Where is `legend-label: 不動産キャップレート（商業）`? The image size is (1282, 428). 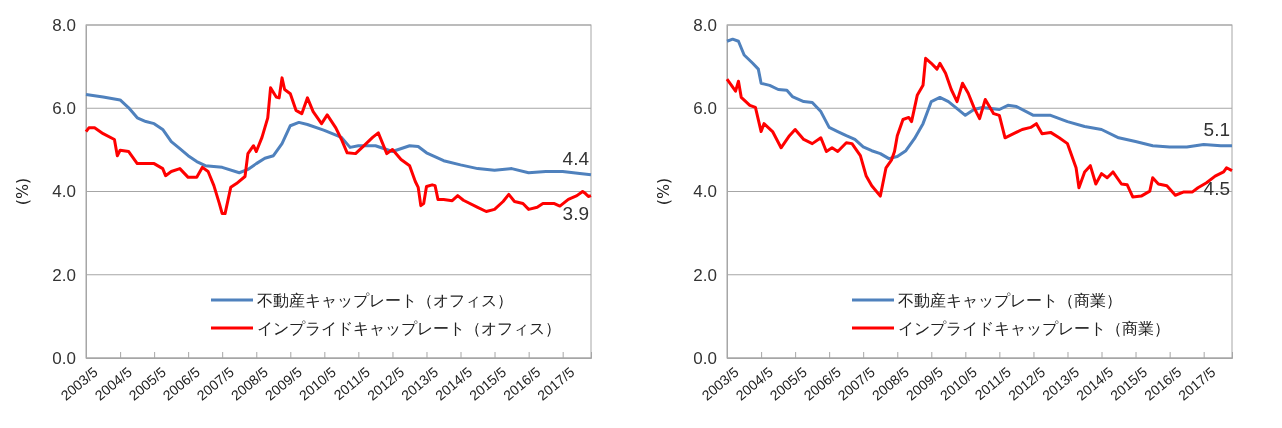
legend-label: 不動産キャップレート（商業） is located at coordinates (1010, 300).